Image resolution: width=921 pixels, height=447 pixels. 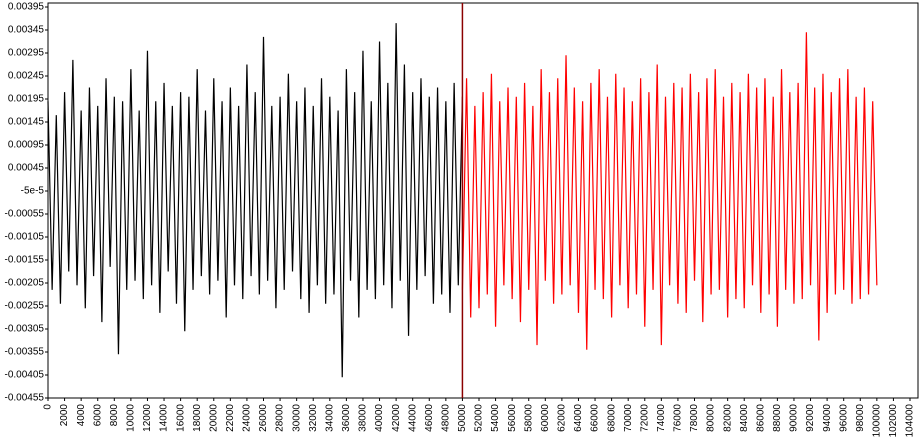 What do you see at coordinates (329, 418) in the screenshot?
I see `x-tick-label: 34000` at bounding box center [329, 418].